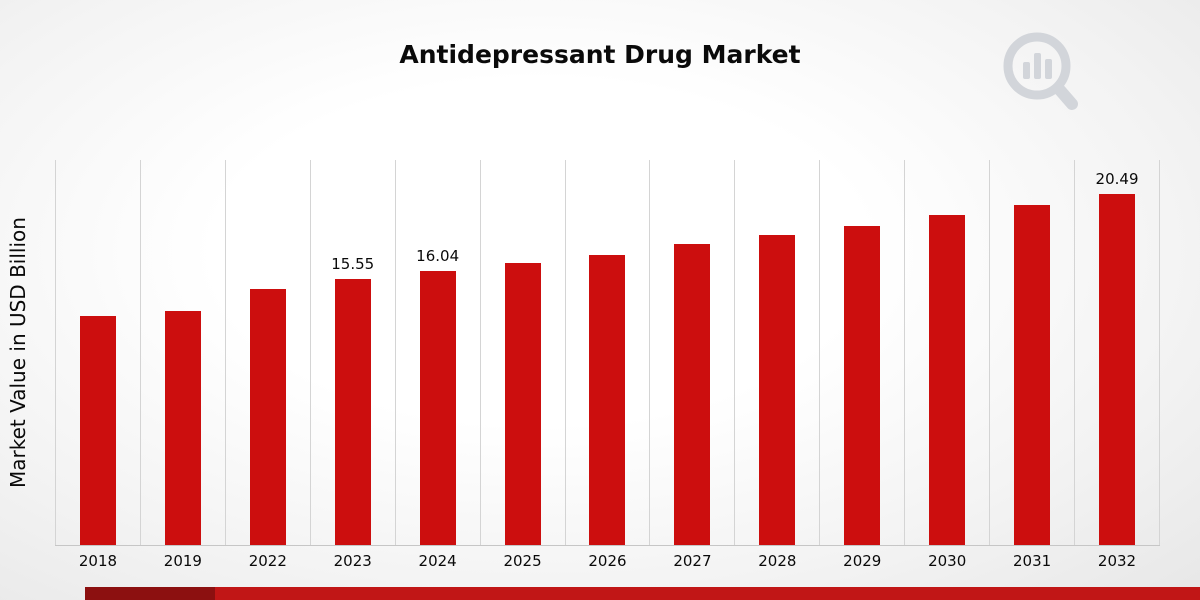 This screenshot has width=1200, height=600. What do you see at coordinates (353, 264) in the screenshot?
I see `bar-value-label: 15.55` at bounding box center [353, 264].